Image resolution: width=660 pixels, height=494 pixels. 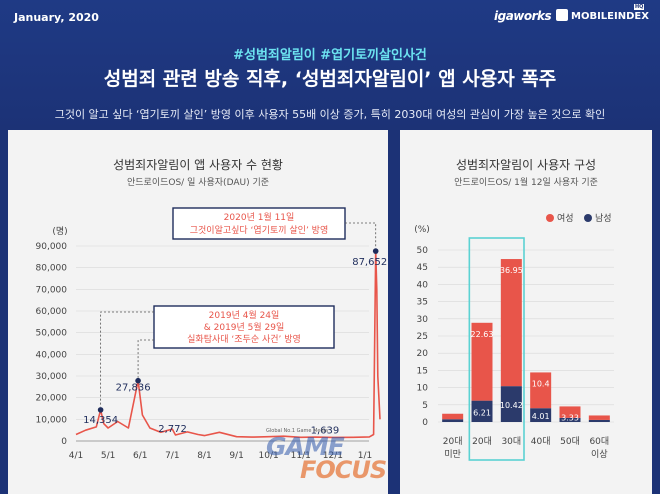 What do you see at coordinates (369, 262) in the screenshot?
I see `data-label: 87,652` at bounding box center [369, 262].